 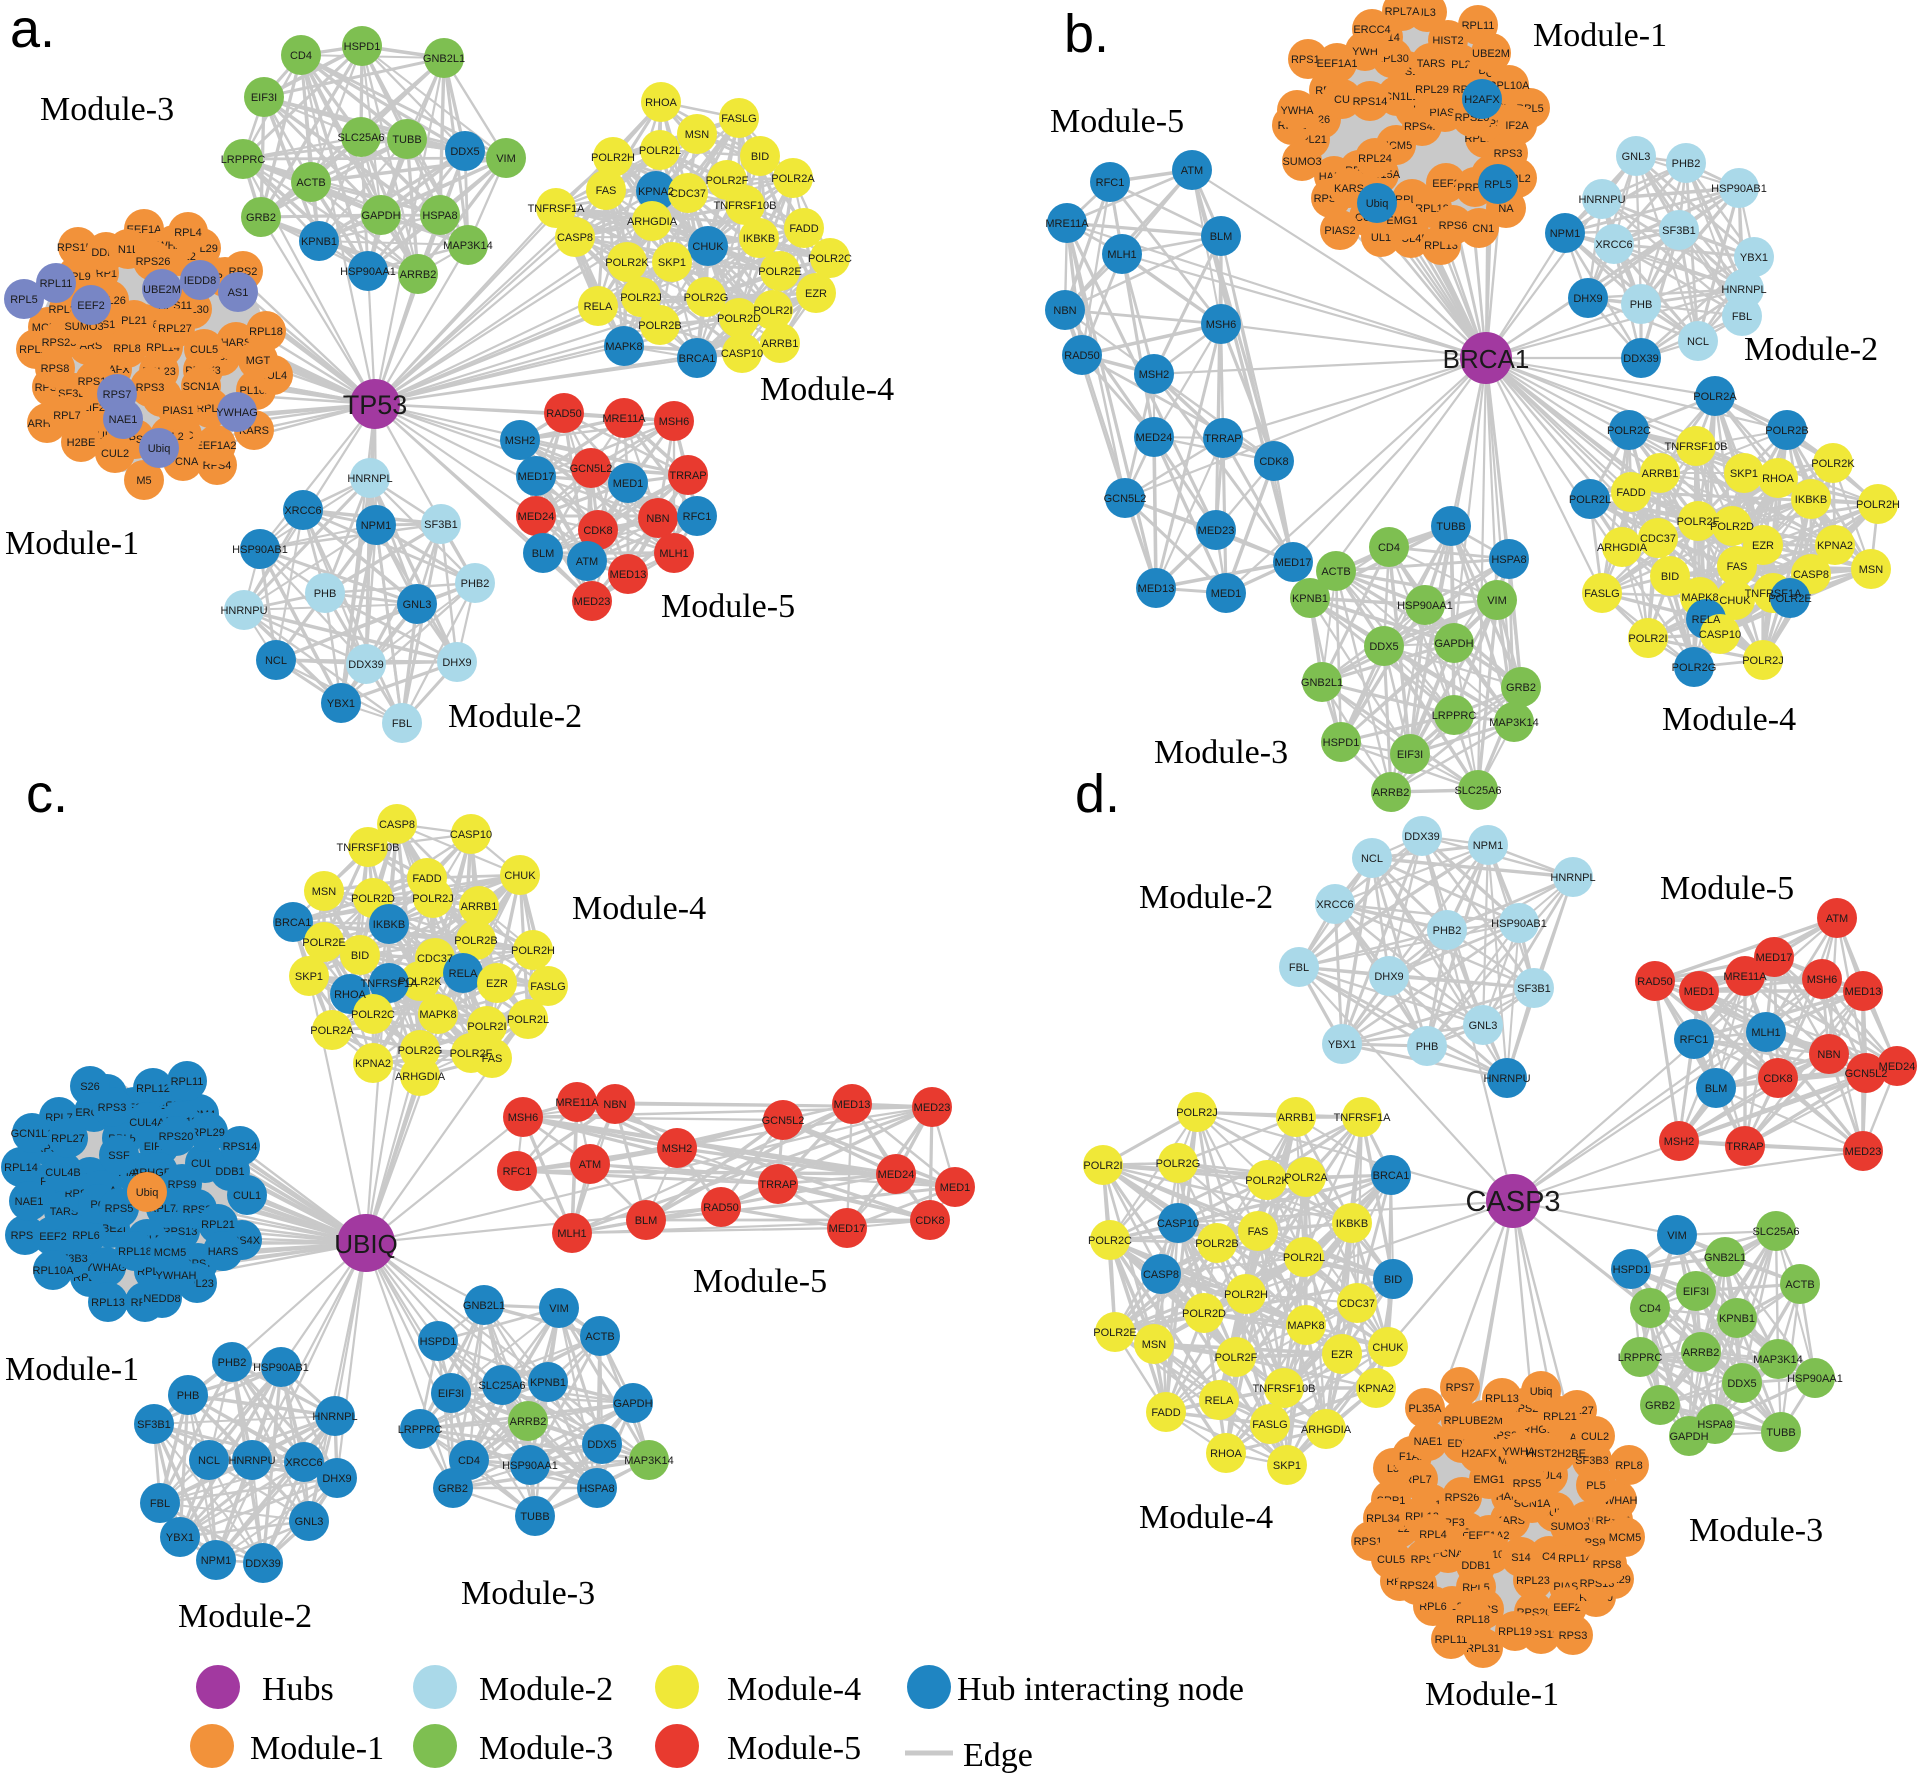 What do you see at coordinates (652, 222) in the screenshot?
I see `svg-text: ARHGDIA` at bounding box center [652, 222].